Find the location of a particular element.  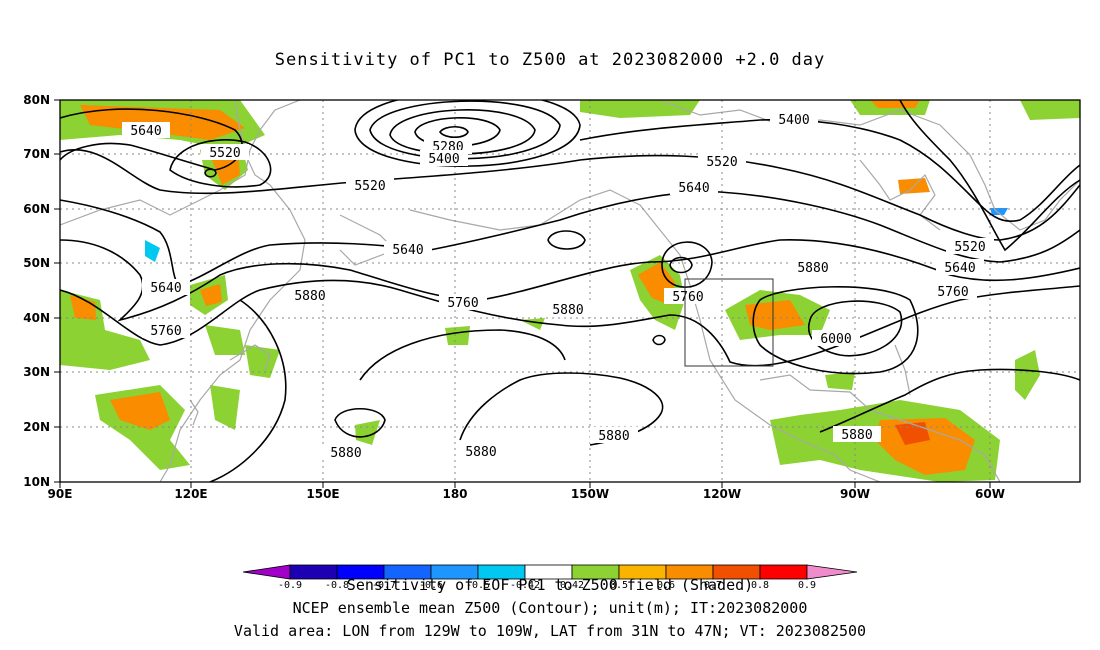

valid-area-box is located at coordinates (729, 322).